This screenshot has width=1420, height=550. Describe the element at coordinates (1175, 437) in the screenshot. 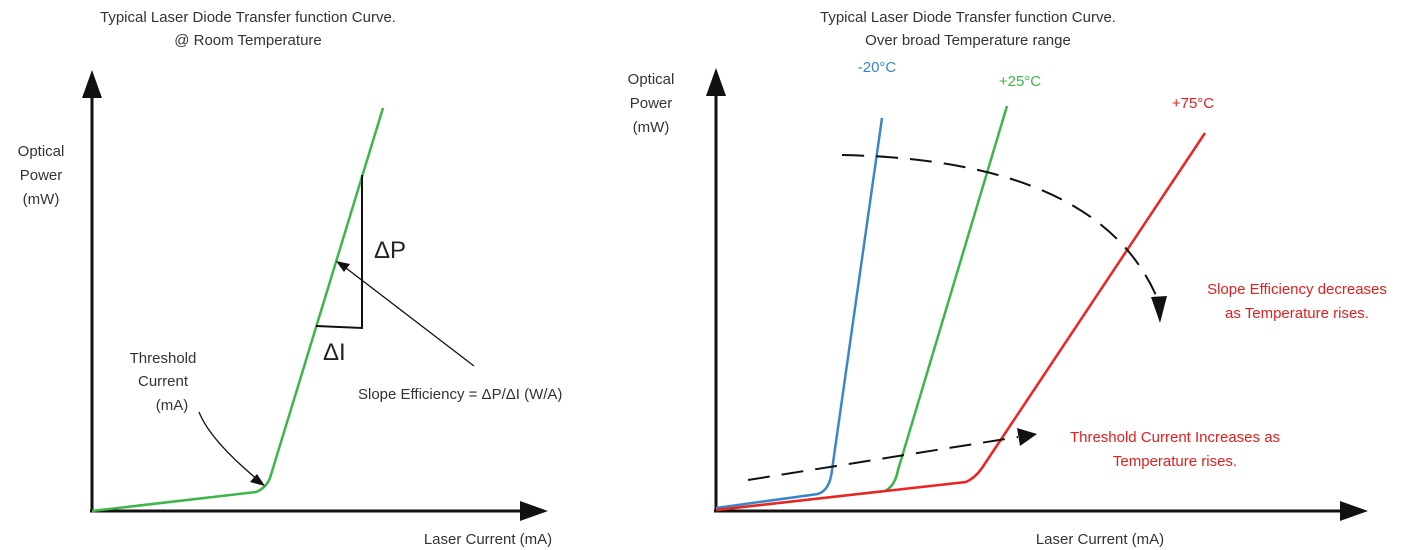

I see `threshold-note-line1: Threshold Current Increases as` at that location.